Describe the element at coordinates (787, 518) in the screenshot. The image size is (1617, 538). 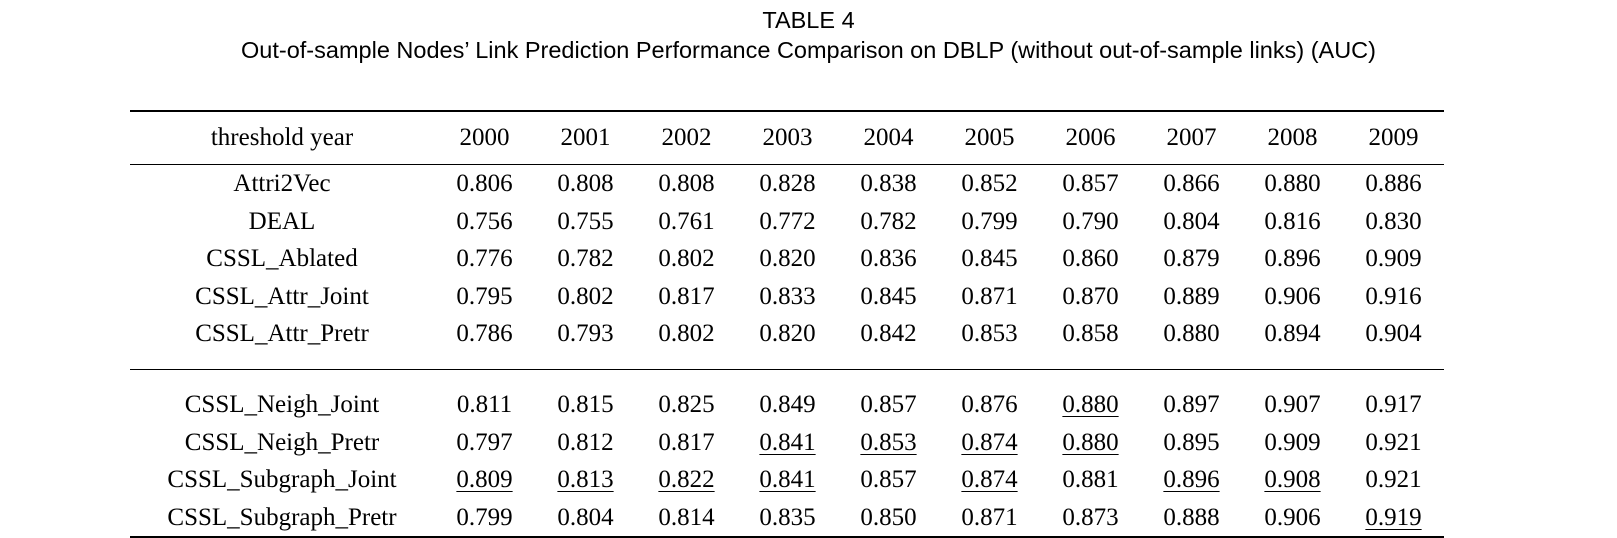
I see `auc-value-cell: 0.835` at that location.